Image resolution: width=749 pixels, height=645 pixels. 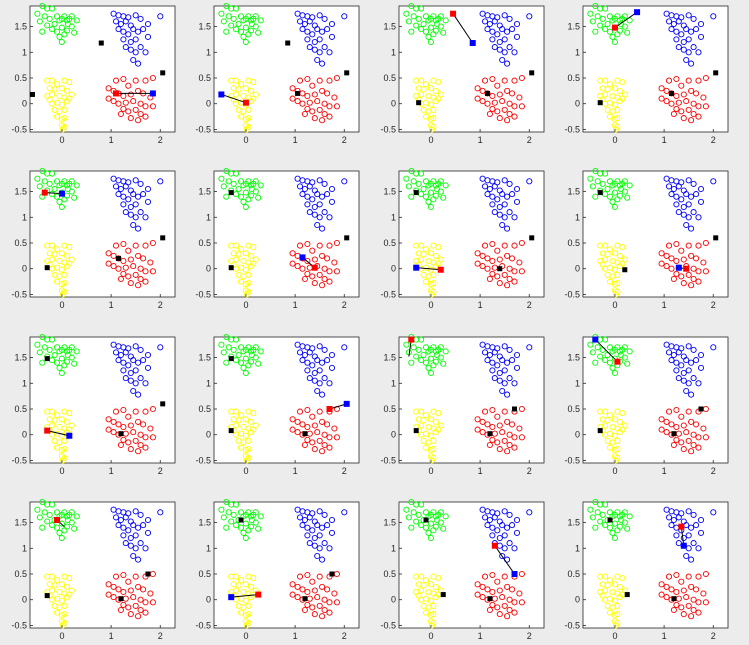 What do you see at coordinates (416, 267) in the screenshot?
I see `blue-square-marker` at bounding box center [416, 267].